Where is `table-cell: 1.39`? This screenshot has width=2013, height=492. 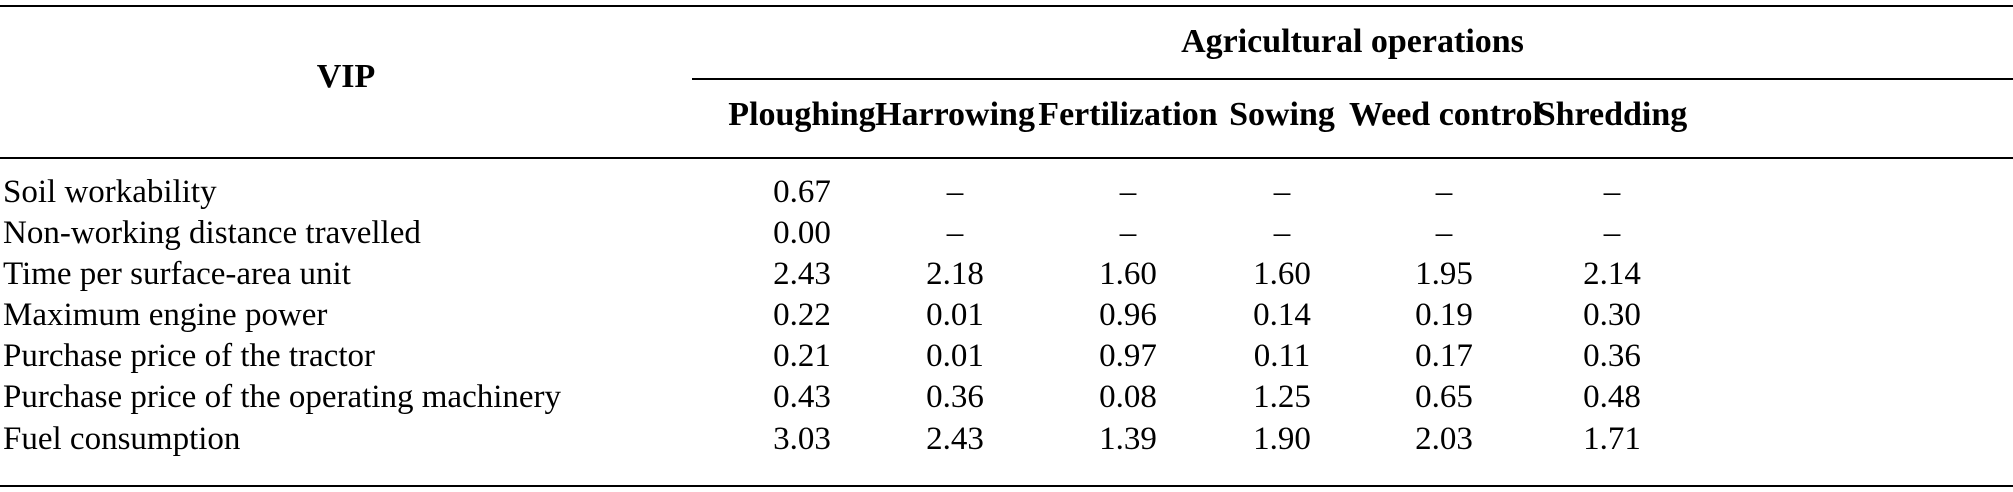 table-cell: 1.39 is located at coordinates (1128, 439).